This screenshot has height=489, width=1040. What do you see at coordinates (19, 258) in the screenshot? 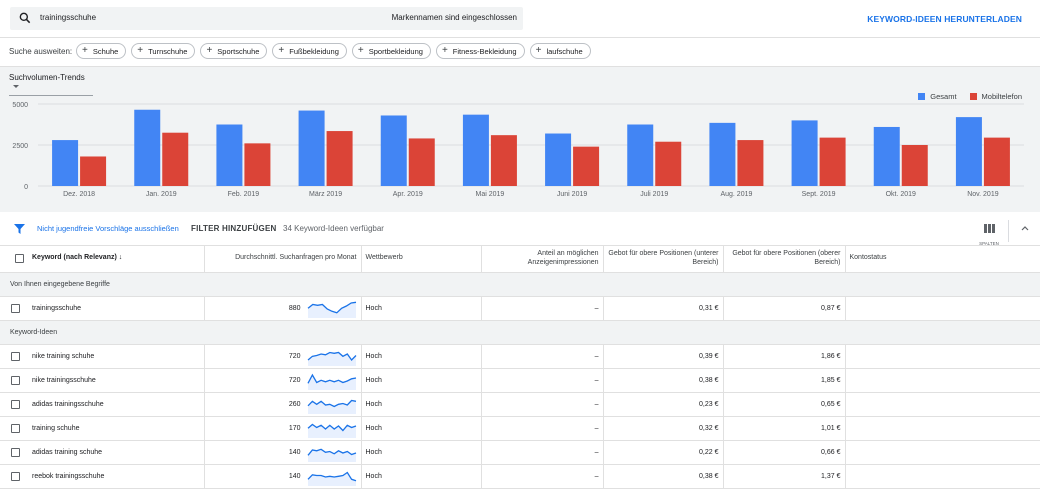
I see `select-all-checkbox` at bounding box center [19, 258].